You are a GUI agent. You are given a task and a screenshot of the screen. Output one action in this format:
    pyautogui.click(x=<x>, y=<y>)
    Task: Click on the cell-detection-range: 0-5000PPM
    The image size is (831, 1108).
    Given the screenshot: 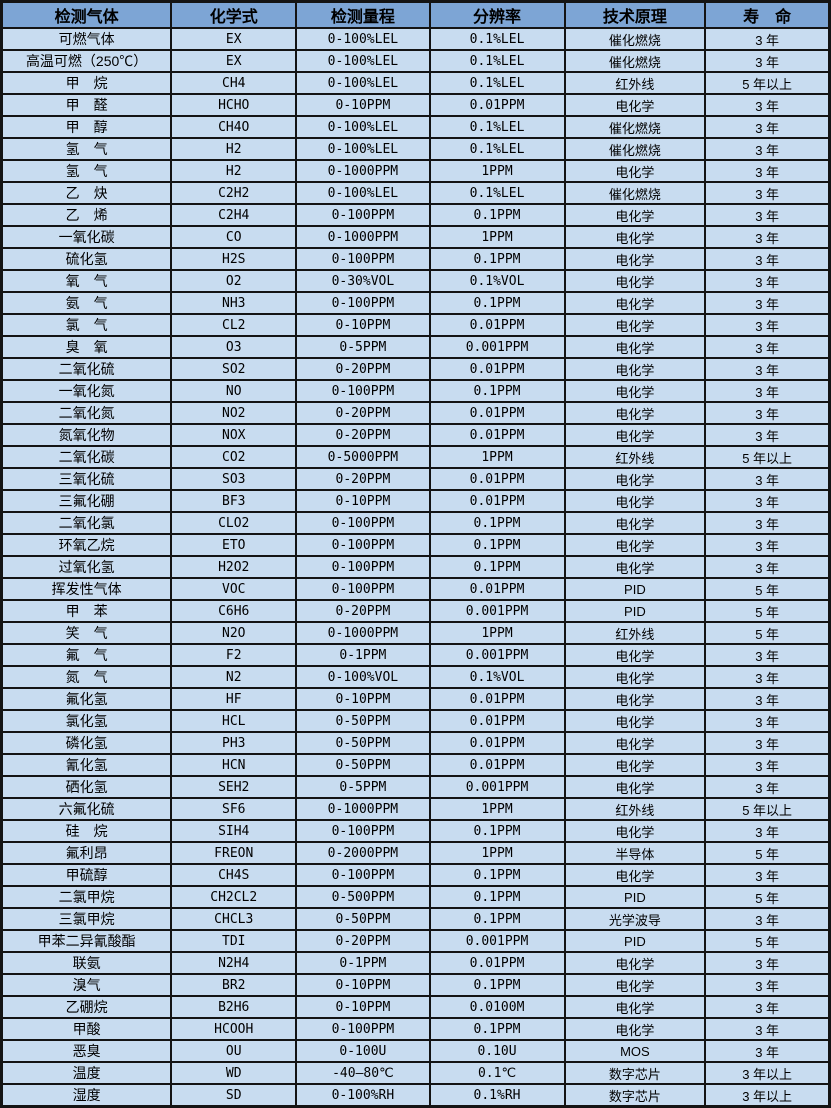 What is the action you would take?
    pyautogui.click(x=363, y=457)
    